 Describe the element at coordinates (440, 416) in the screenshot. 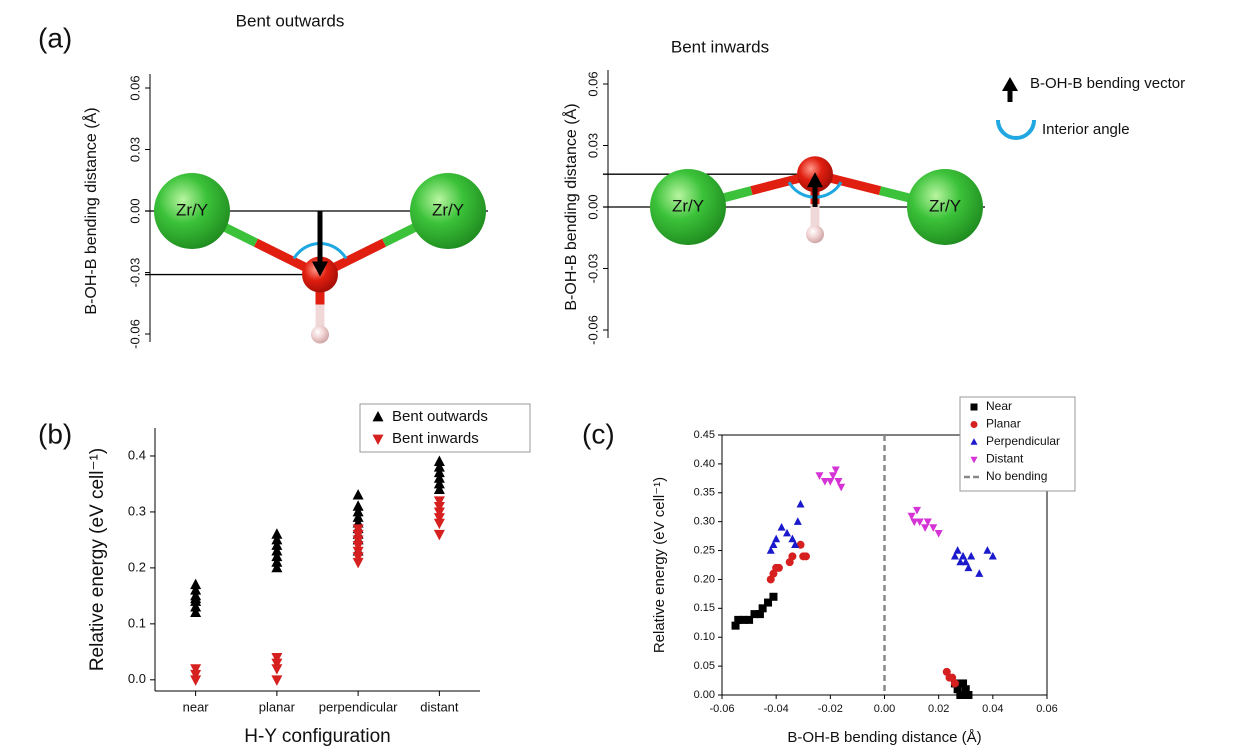

I see `legend-label: Bent outwards` at that location.